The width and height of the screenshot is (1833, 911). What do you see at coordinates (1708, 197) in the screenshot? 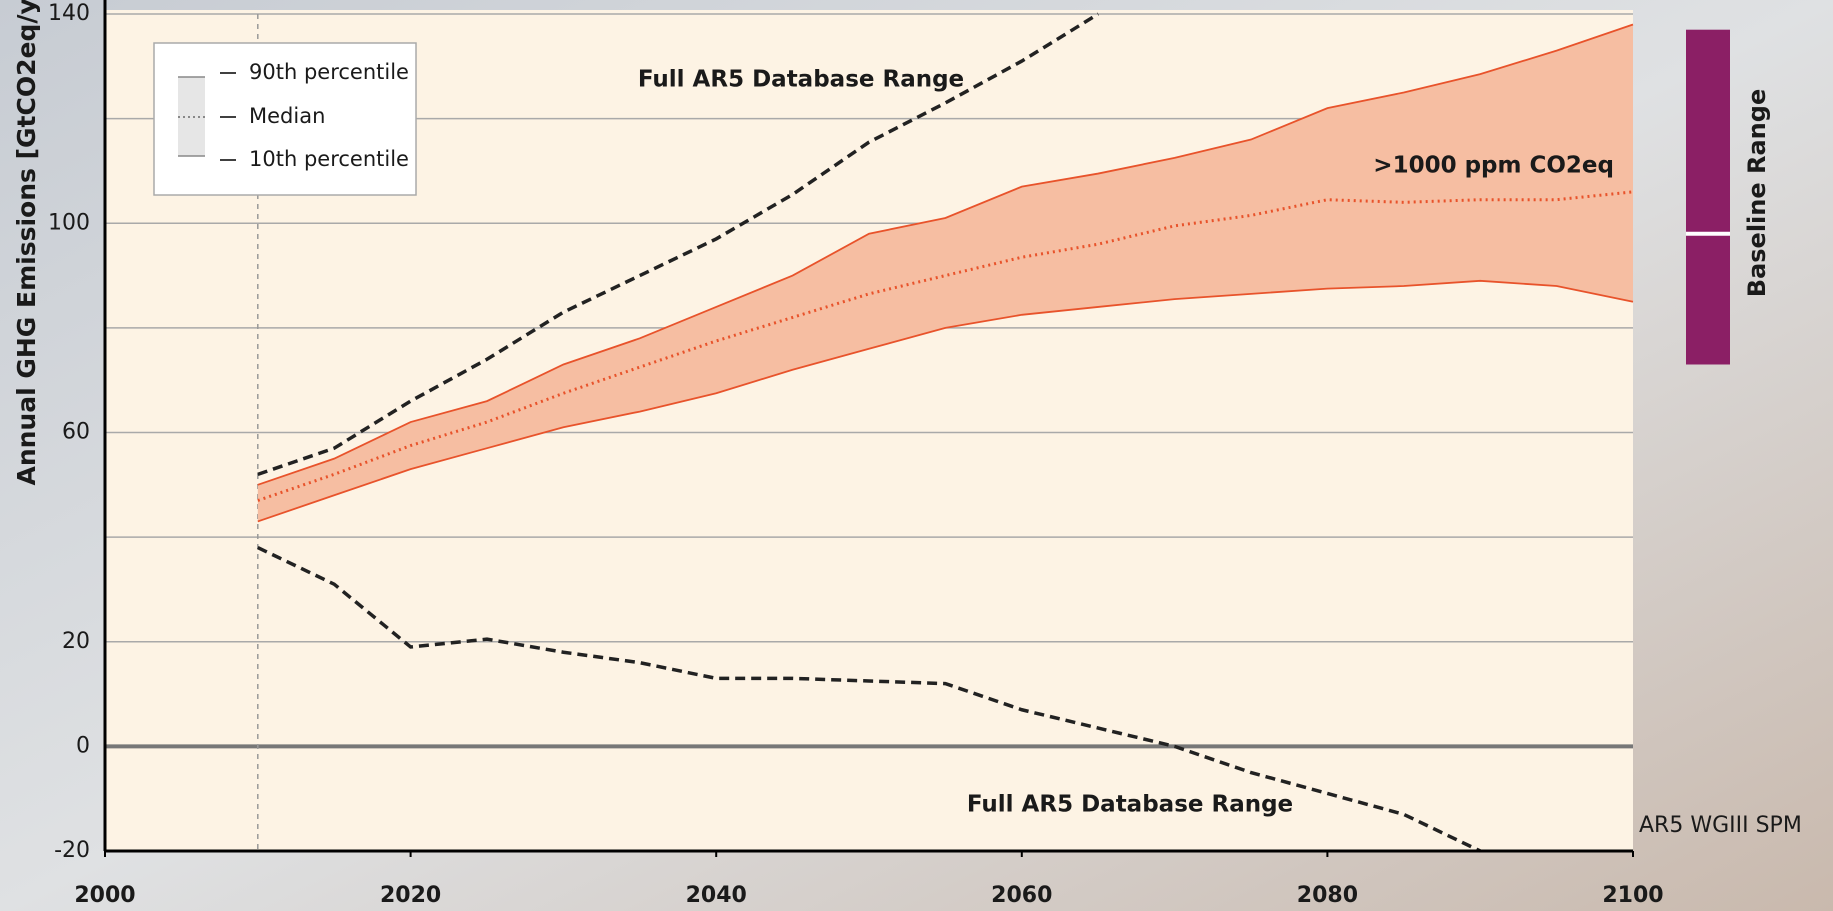
I see `baseline-range-bar` at bounding box center [1708, 197].